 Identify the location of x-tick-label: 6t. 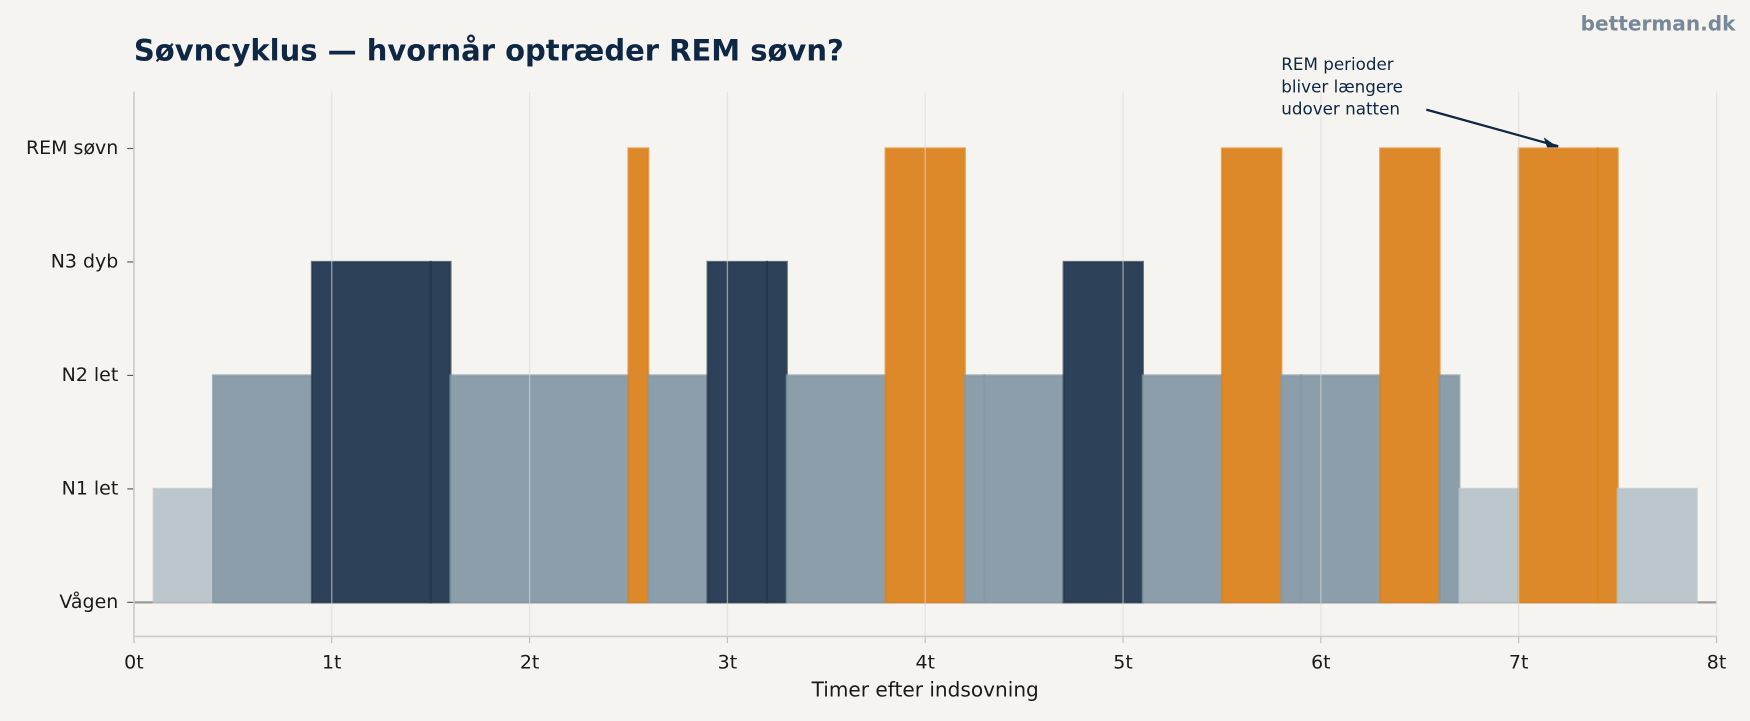
(1321, 663).